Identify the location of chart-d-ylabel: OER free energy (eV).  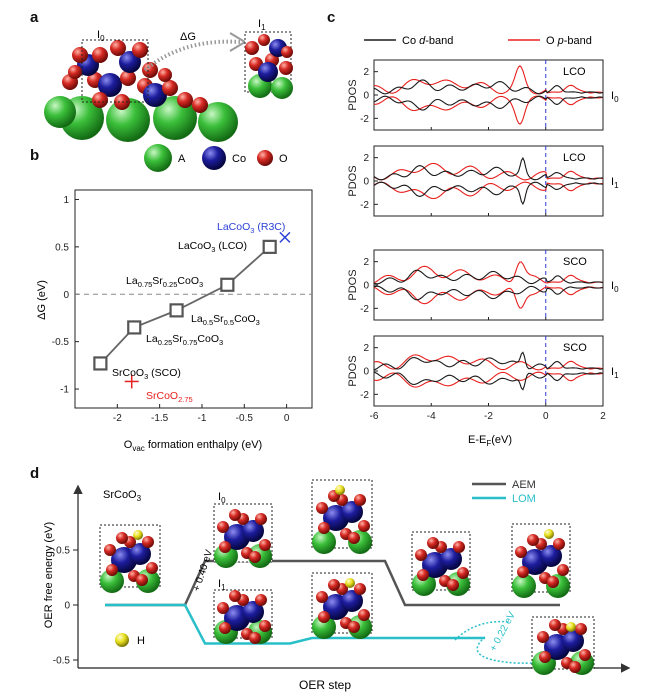
(49, 575).